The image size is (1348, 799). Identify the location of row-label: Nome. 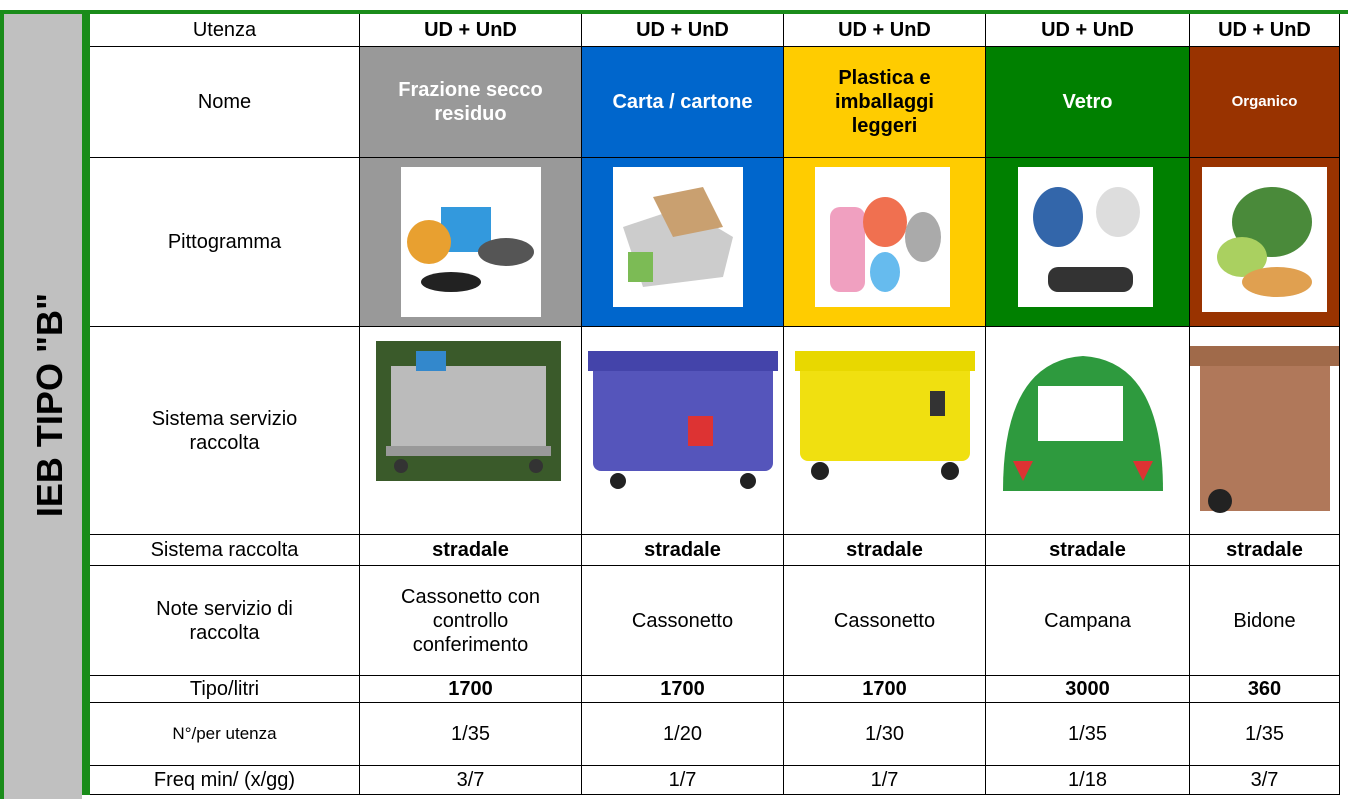
(225, 102).